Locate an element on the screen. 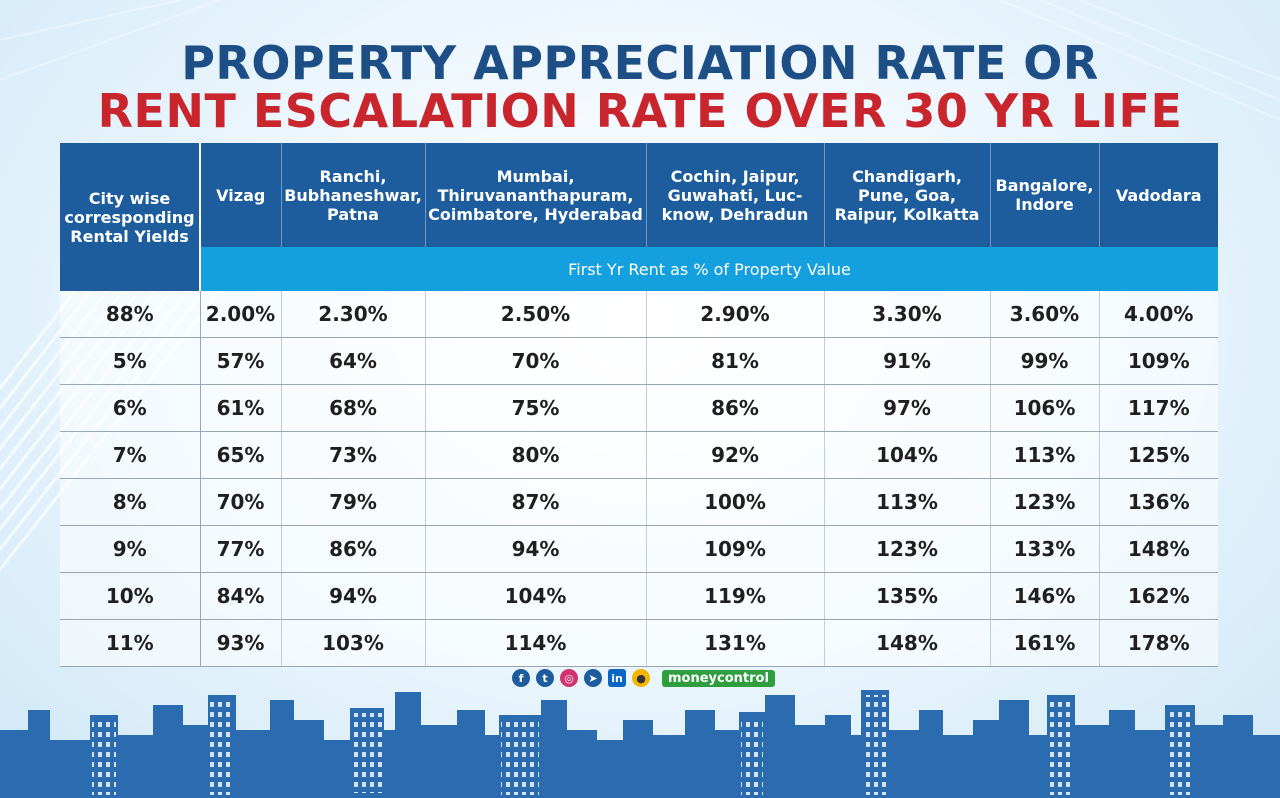 Image resolution: width=1280 pixels, height=798 pixels. title-line-2: RENT ESCALATION RATE OVER 30 YR LIFE is located at coordinates (640, 111).